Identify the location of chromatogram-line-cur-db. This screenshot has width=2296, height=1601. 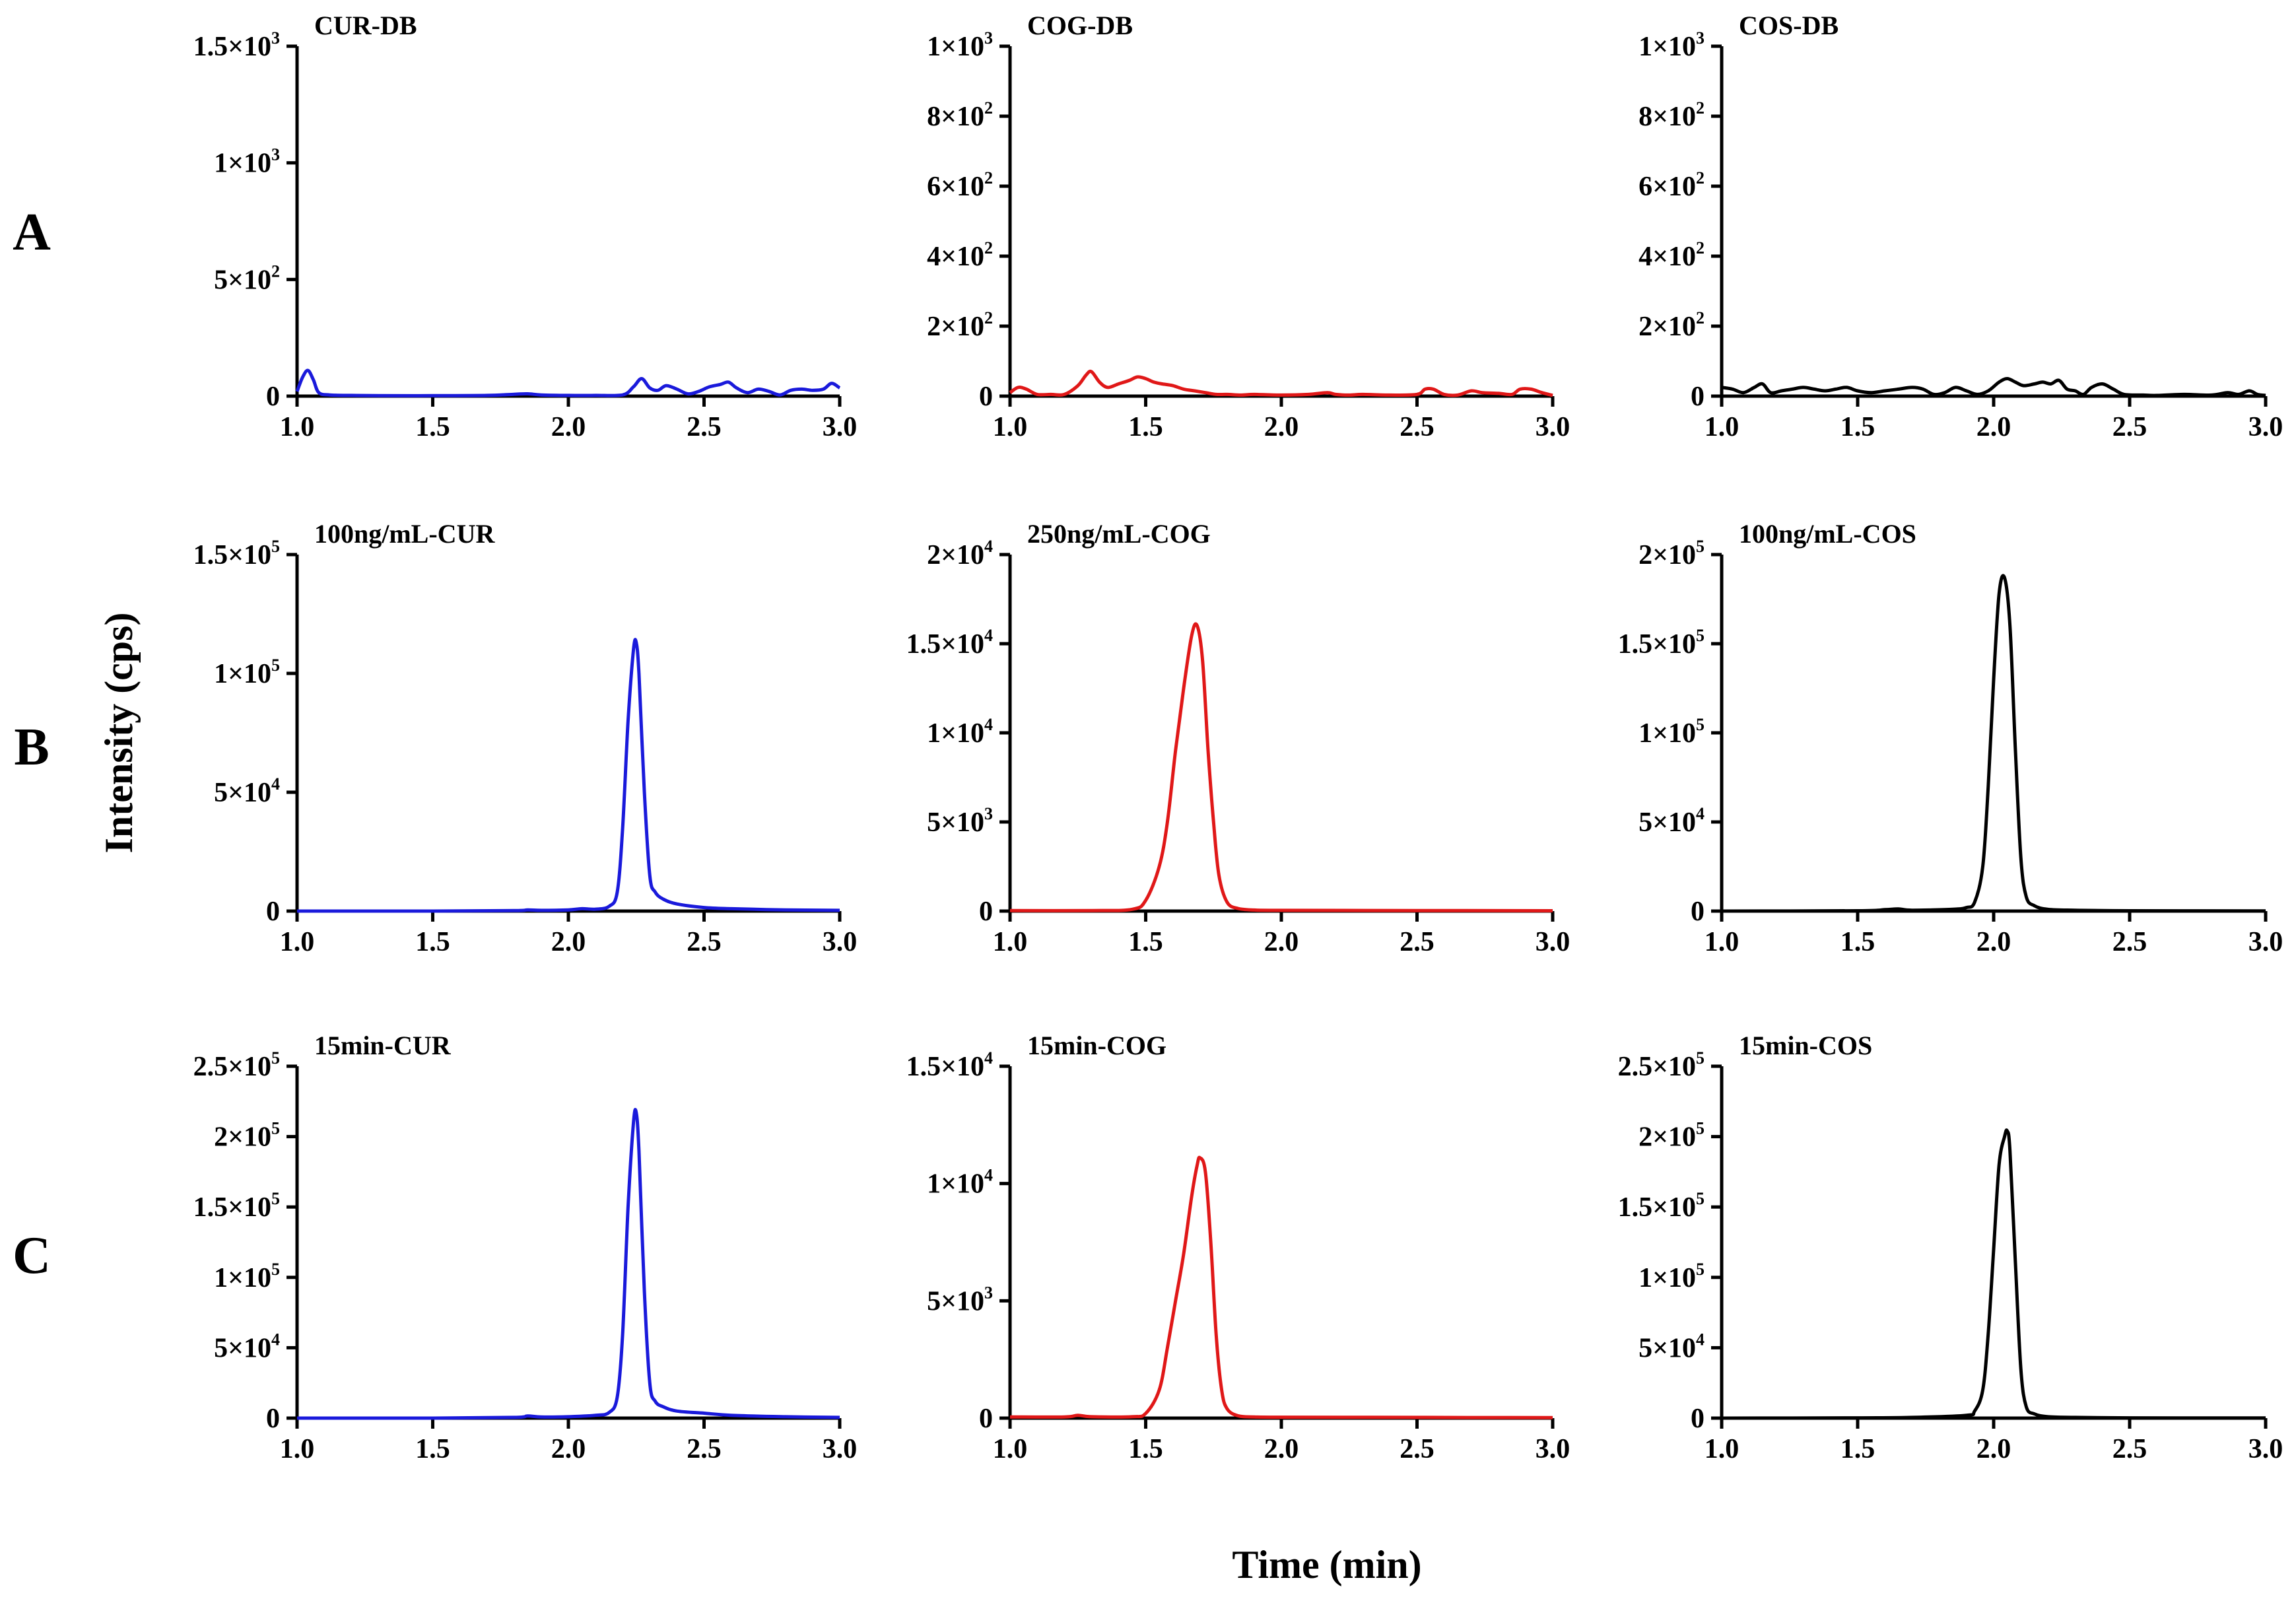
(568, 382).